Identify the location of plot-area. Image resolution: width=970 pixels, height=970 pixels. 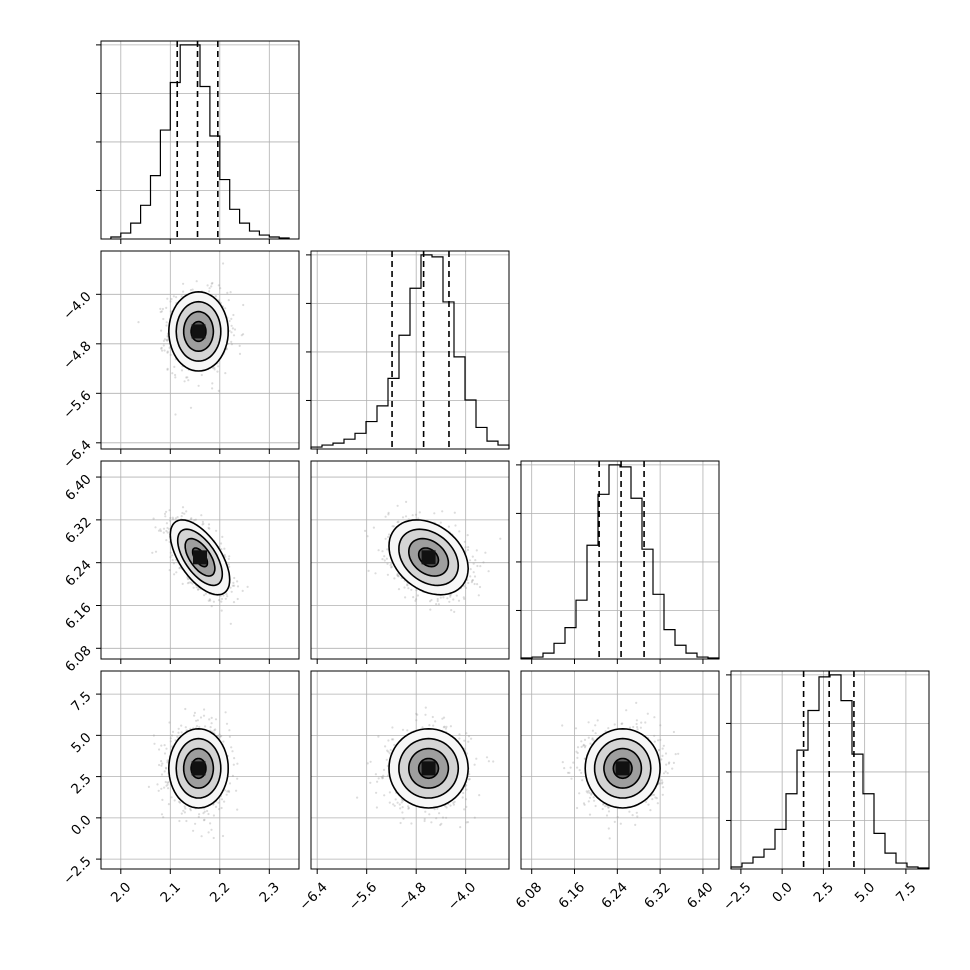
(200, 350).